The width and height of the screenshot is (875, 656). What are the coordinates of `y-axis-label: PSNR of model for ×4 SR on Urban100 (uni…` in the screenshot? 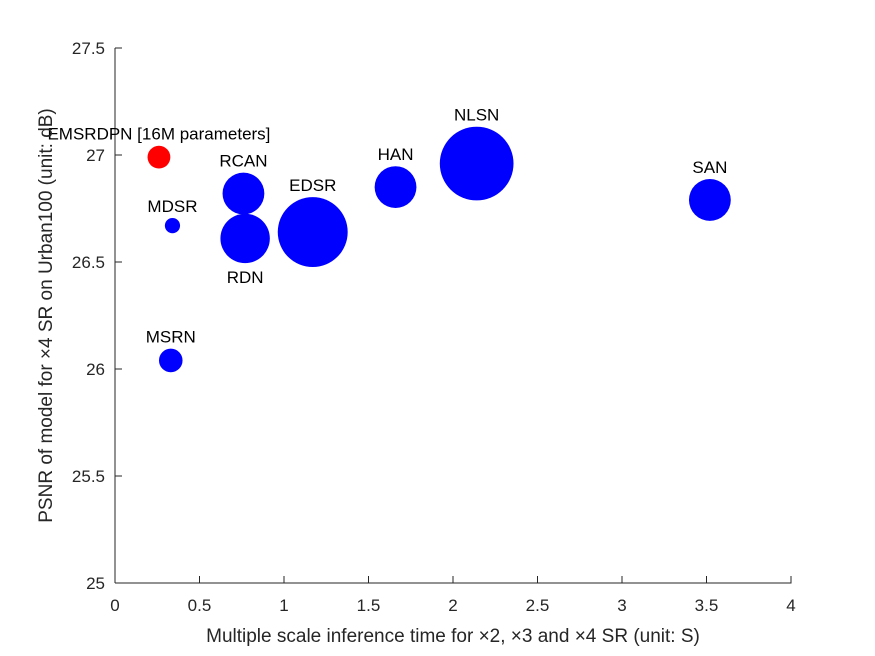 It's located at (46, 315).